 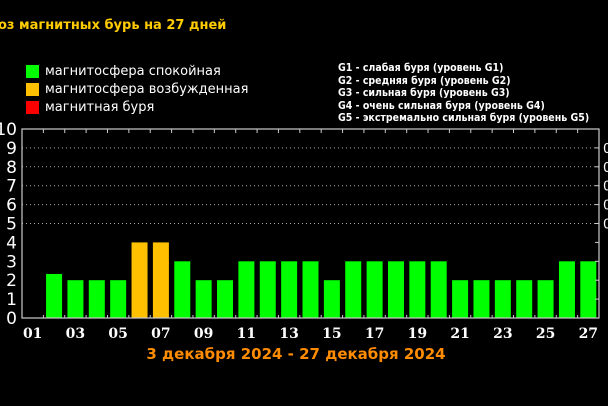 What do you see at coordinates (100, 107) in the screenshot?
I see `legend-label: магнитная буря` at bounding box center [100, 107].